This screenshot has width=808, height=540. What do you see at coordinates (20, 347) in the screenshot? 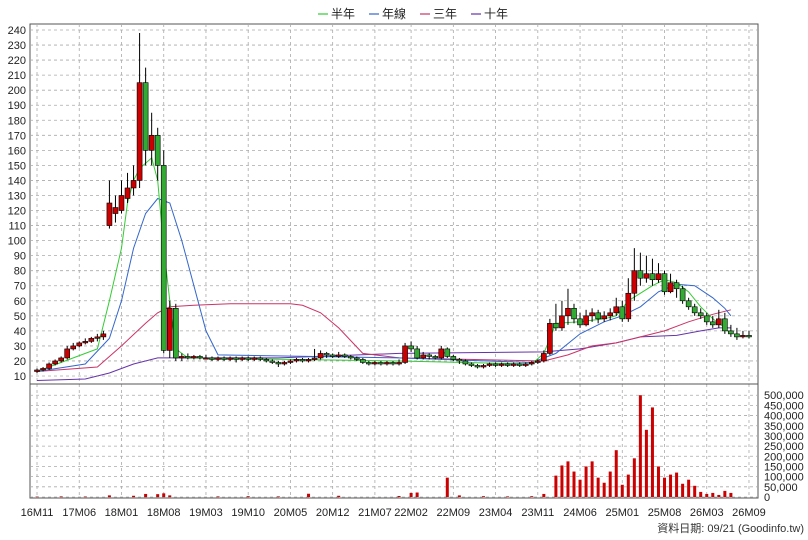
I see `price-tick-label: 30` at bounding box center [20, 347].